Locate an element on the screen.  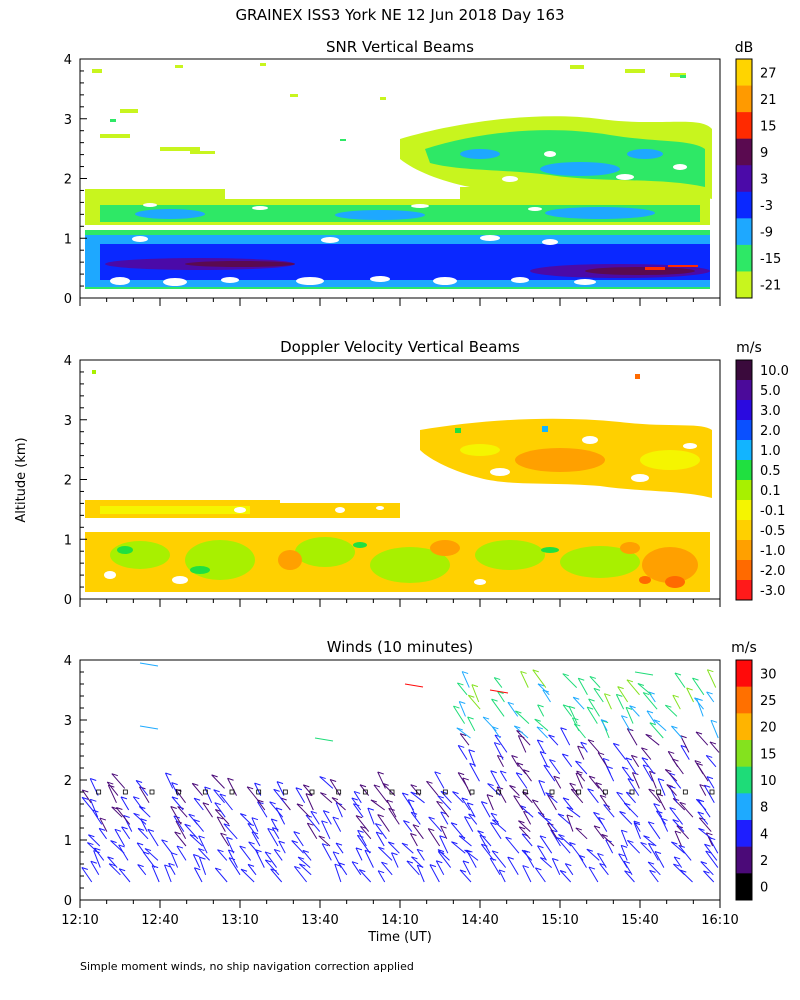
doppler-colorbar-swatch is located at coordinates (744, 470).